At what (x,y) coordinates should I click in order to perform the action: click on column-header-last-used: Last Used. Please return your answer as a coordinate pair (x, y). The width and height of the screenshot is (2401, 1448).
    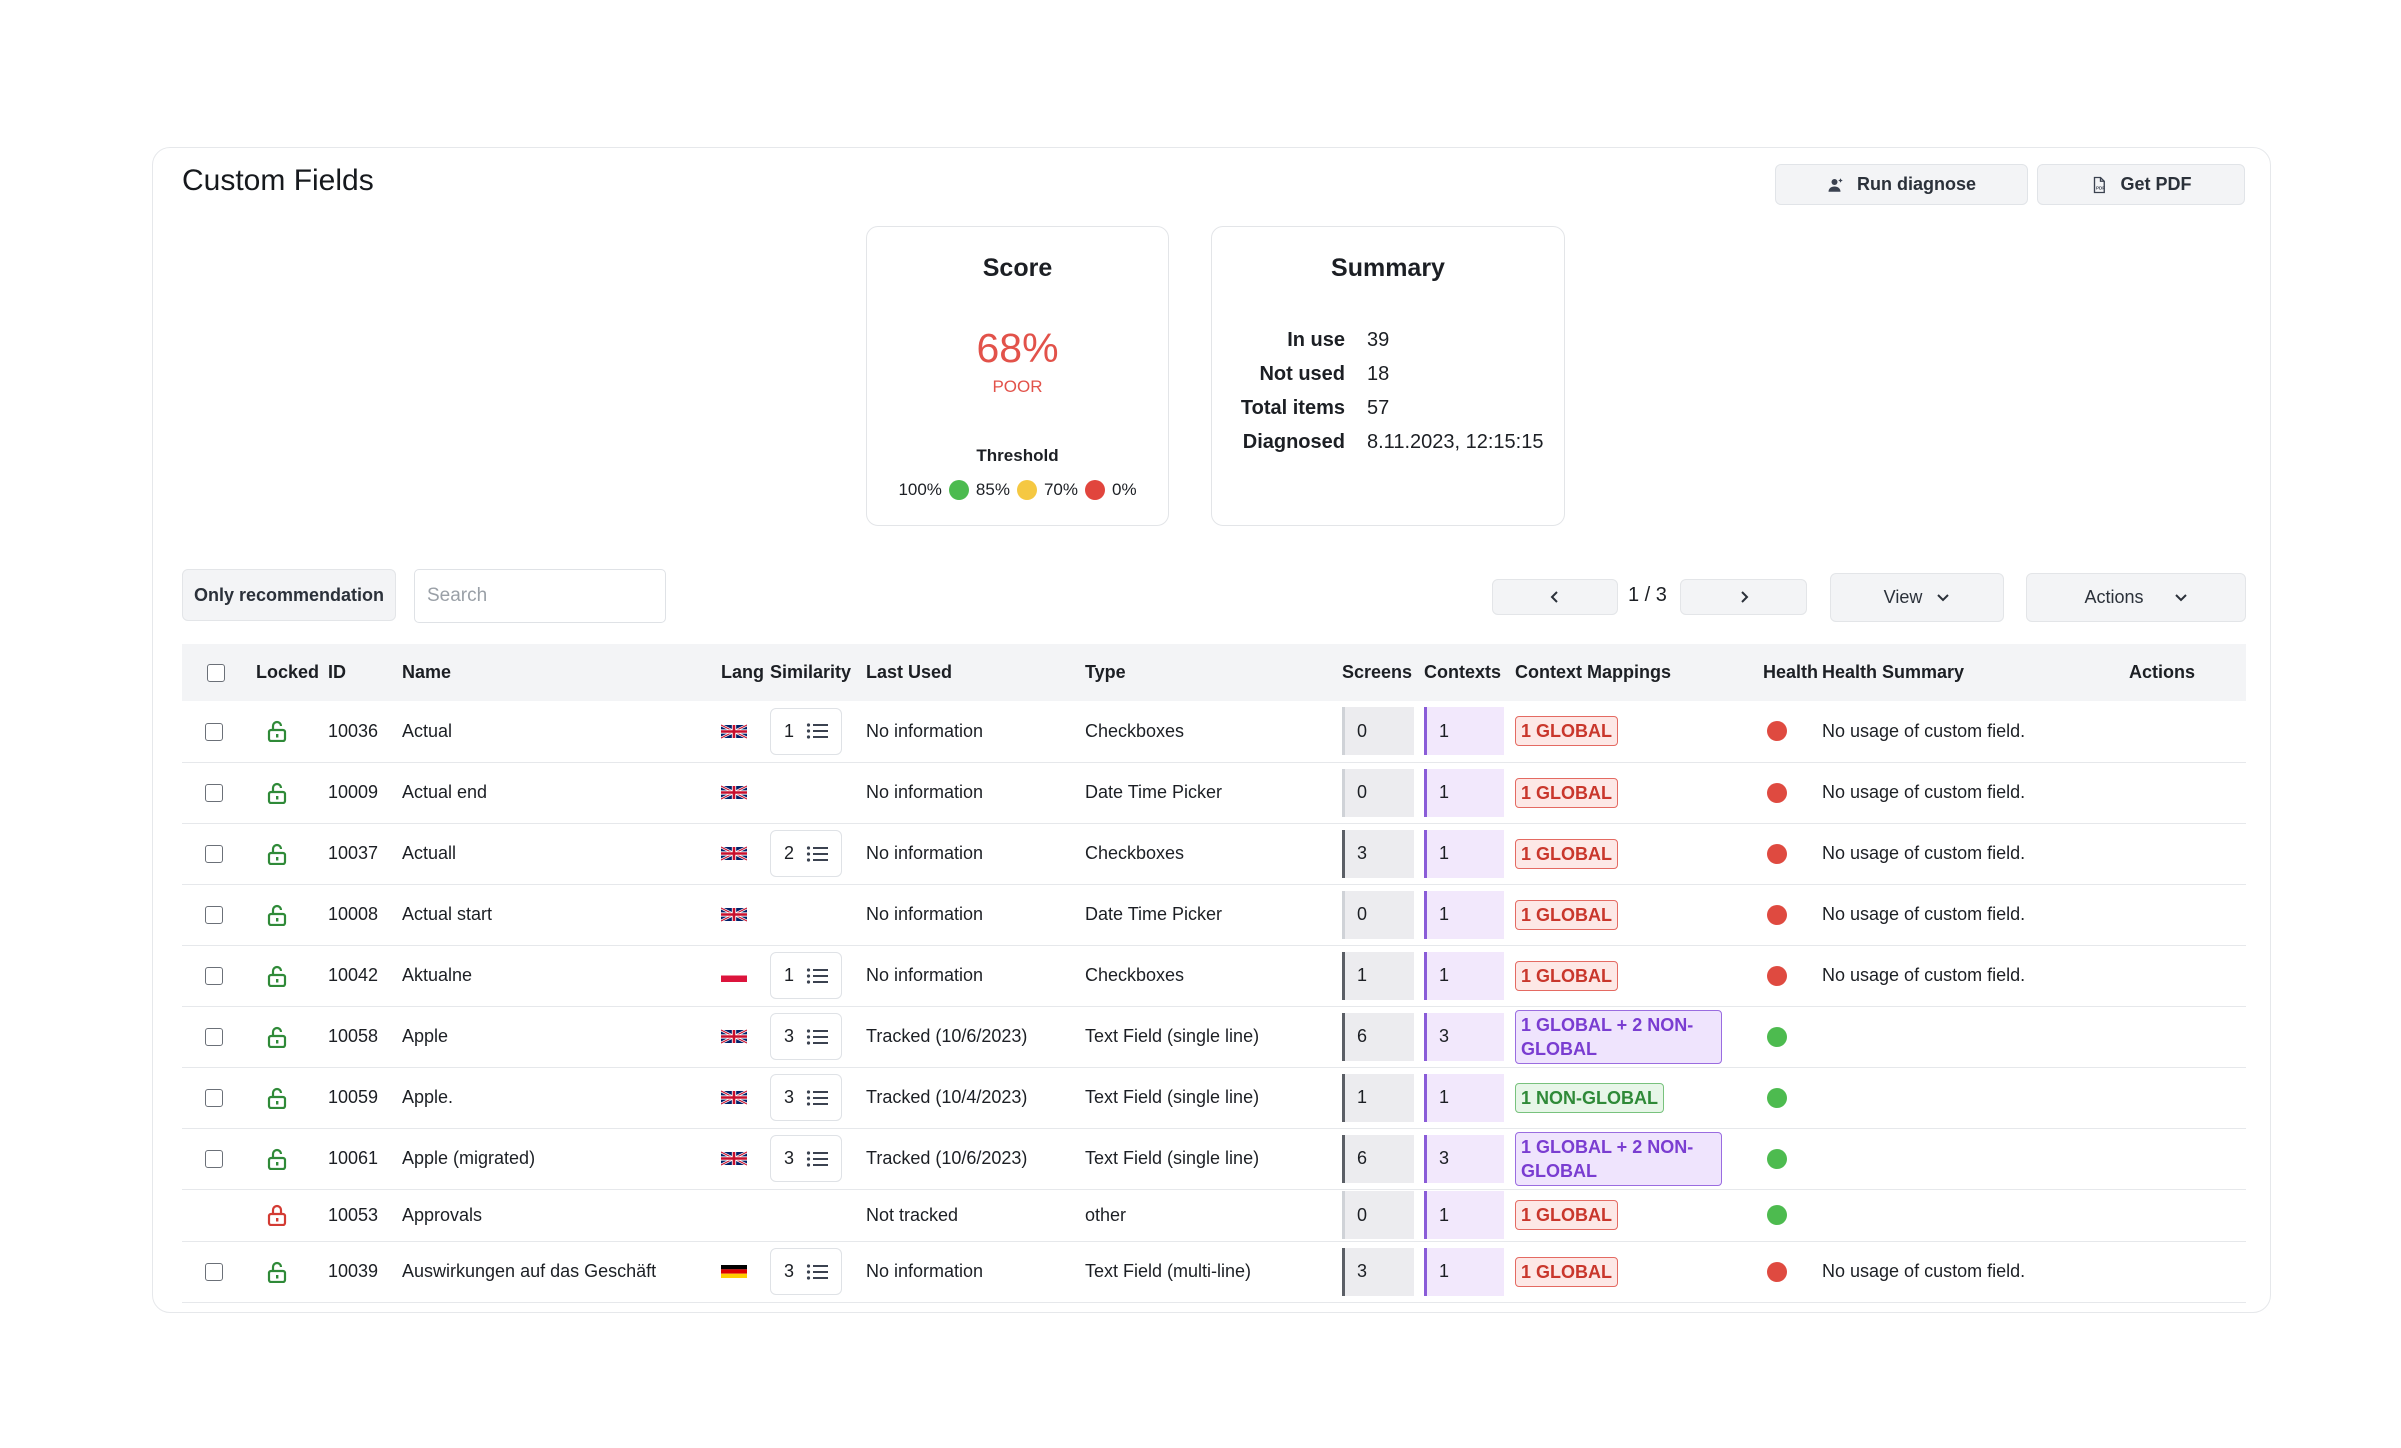
    Looking at the image, I should click on (909, 672).